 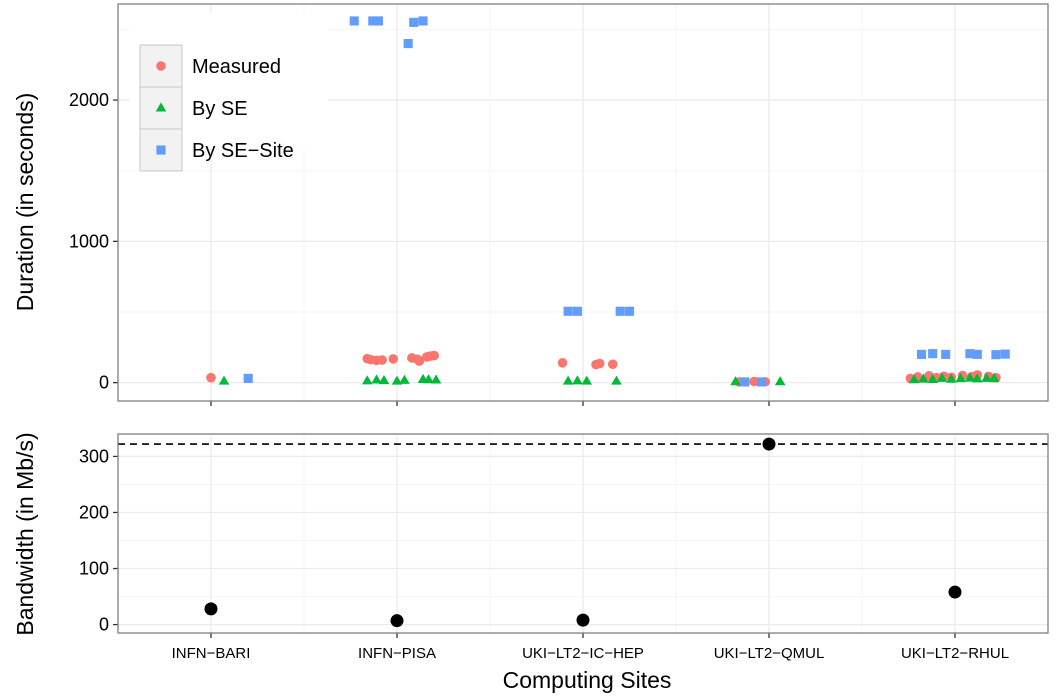 I want to click on legend: Measured By SE By SE−Site, so click(x=229, y=92).